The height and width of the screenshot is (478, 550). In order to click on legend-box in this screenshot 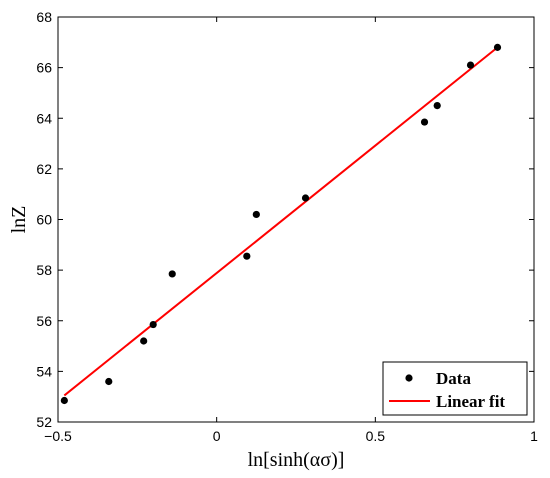, I will do `click(455, 388)`.